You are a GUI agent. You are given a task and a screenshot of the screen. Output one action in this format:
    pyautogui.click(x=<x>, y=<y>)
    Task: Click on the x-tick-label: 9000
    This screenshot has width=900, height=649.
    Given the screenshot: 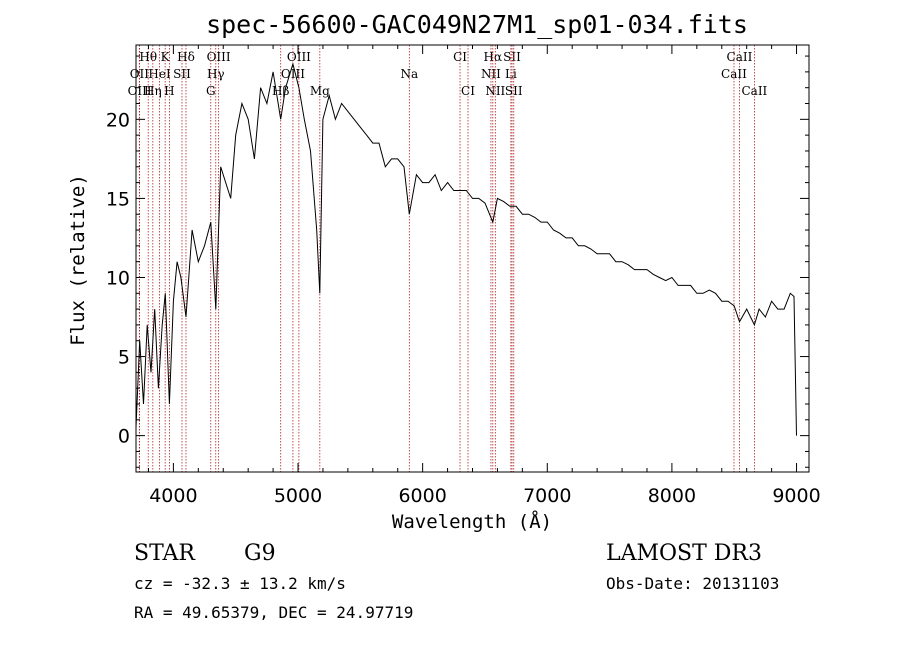 What is the action you would take?
    pyautogui.click(x=796, y=496)
    